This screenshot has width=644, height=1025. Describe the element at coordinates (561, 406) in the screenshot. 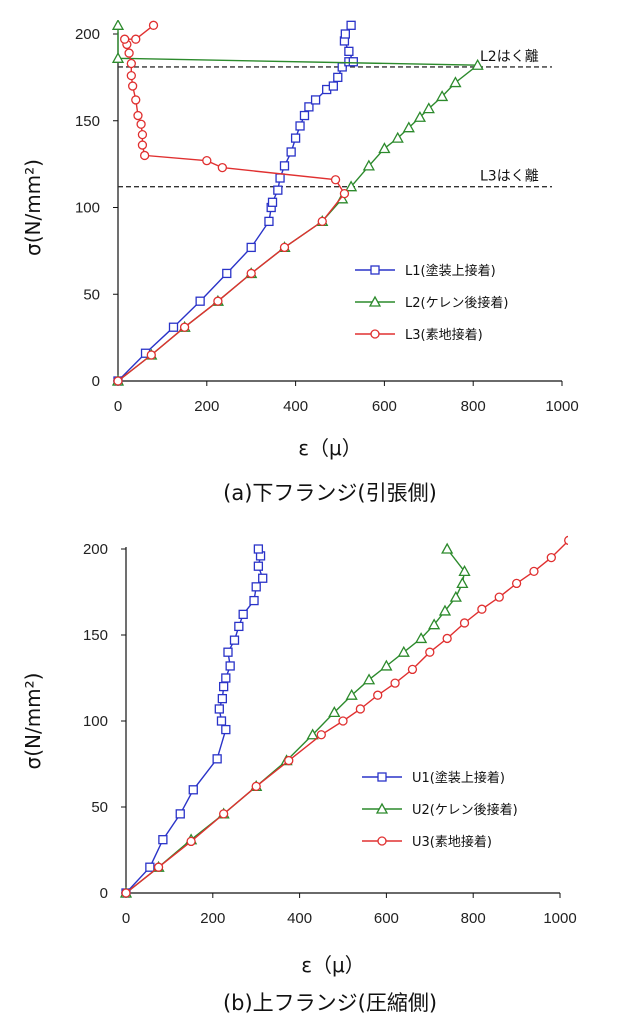

I see `x-tick-label: 1000` at that location.